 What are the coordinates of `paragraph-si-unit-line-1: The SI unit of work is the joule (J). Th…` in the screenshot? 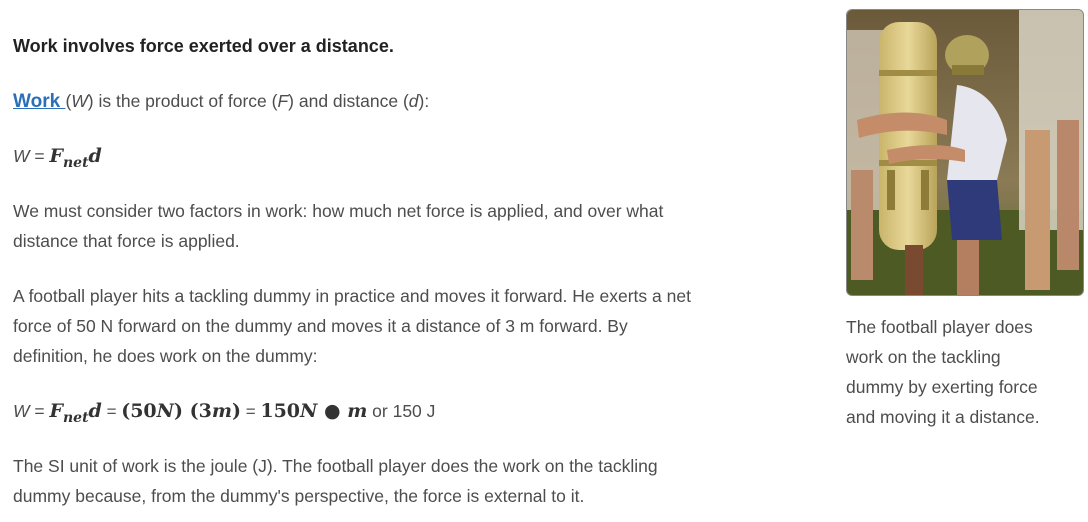 It's located at (335, 466).